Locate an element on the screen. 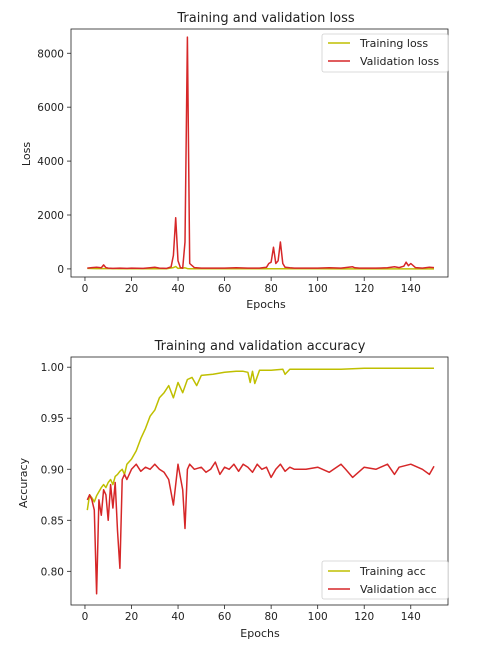 The width and height of the screenshot is (503, 646). legend-label-training-acc: Training acc is located at coordinates (392, 571).